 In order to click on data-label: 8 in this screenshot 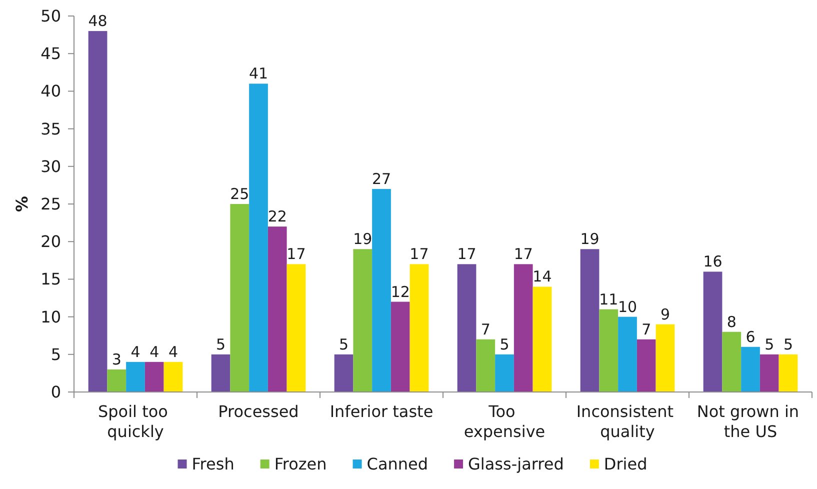, I will do `click(731, 321)`.